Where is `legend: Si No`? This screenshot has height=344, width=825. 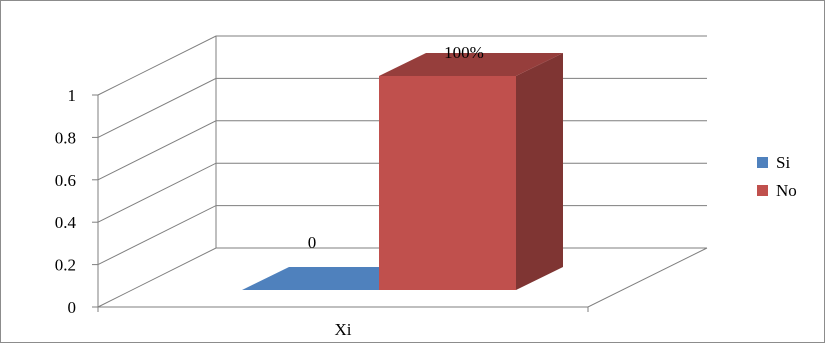 legend: Si No is located at coordinates (777, 176).